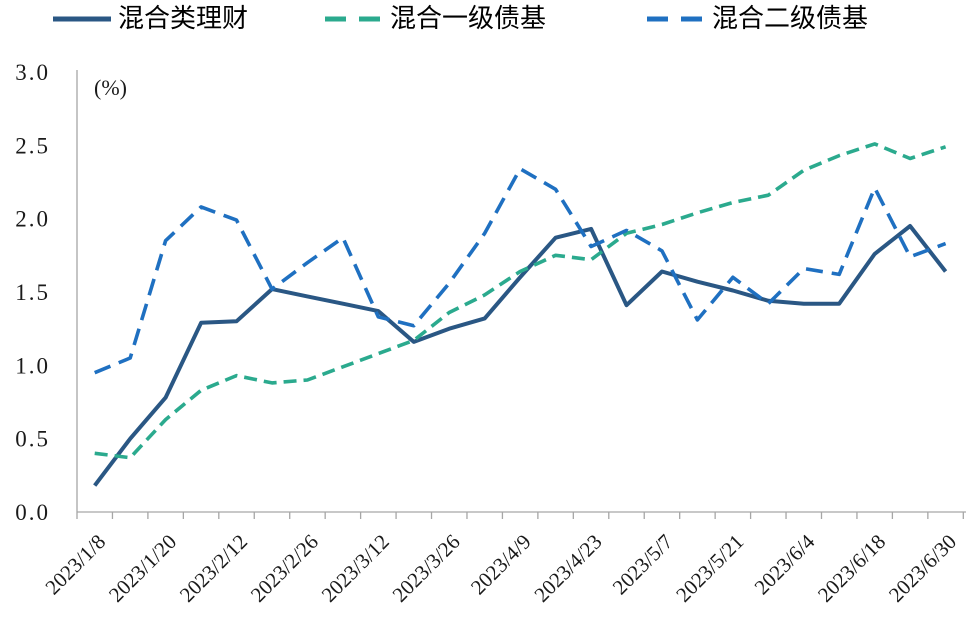 The width and height of the screenshot is (968, 628). What do you see at coordinates (284, 568) in the screenshot?
I see `x-axis-tick-label: 2023/2/26` at bounding box center [284, 568].